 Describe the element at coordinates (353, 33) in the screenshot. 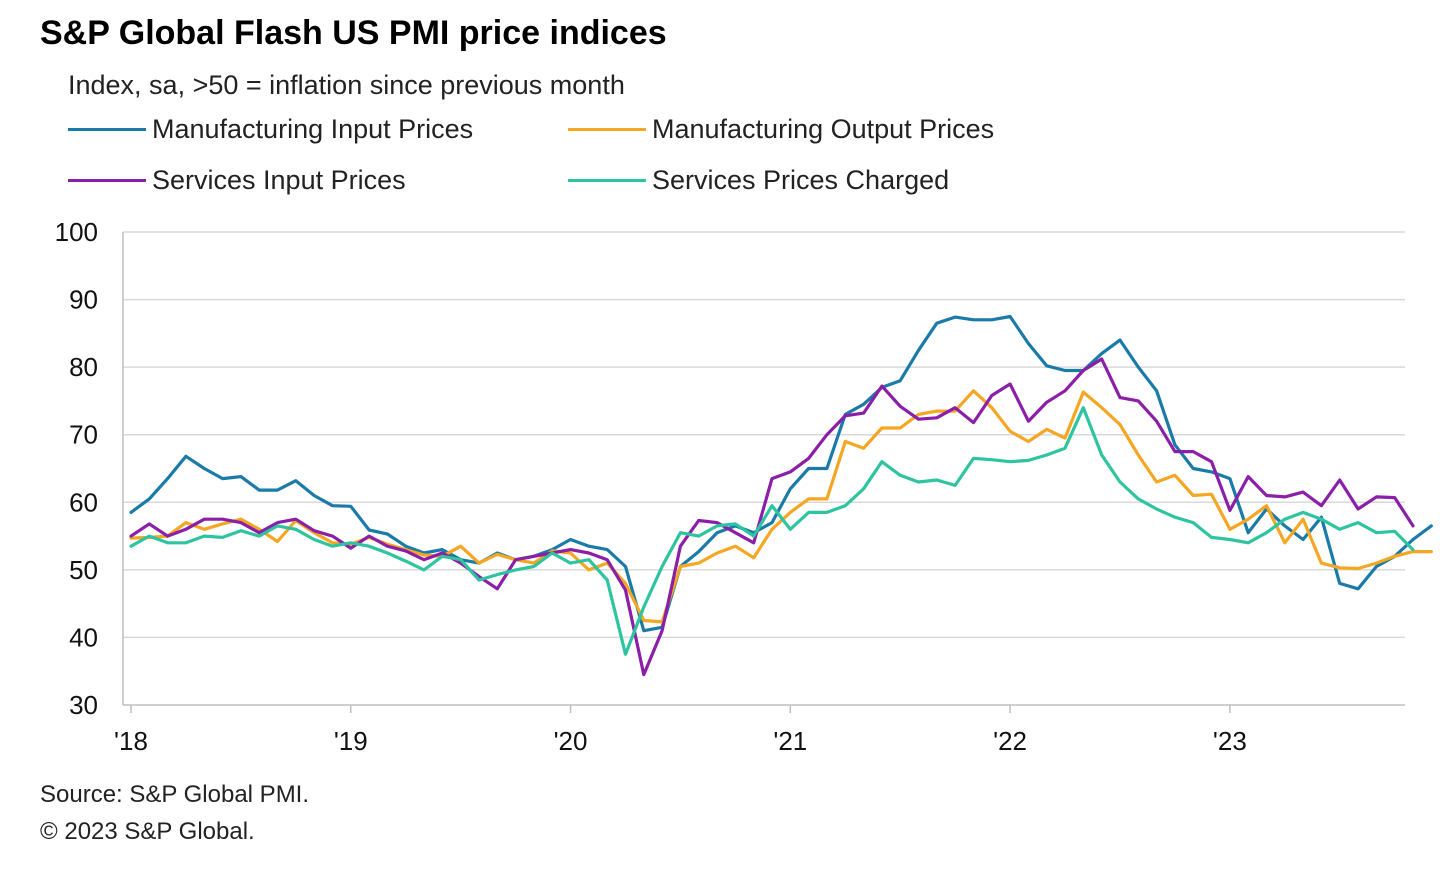

I see `chart-title: S&P Global Flash US PMI price indices` at that location.